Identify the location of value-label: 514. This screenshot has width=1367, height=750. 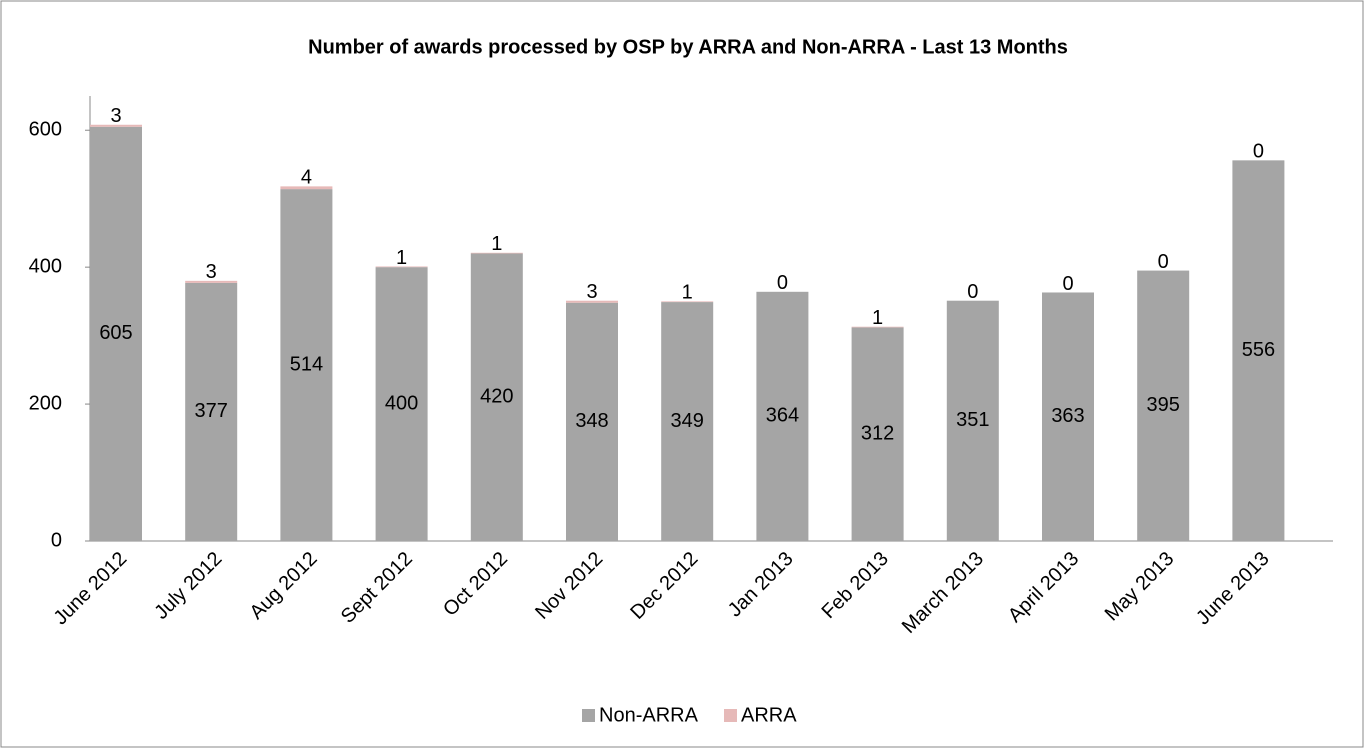
(306, 364).